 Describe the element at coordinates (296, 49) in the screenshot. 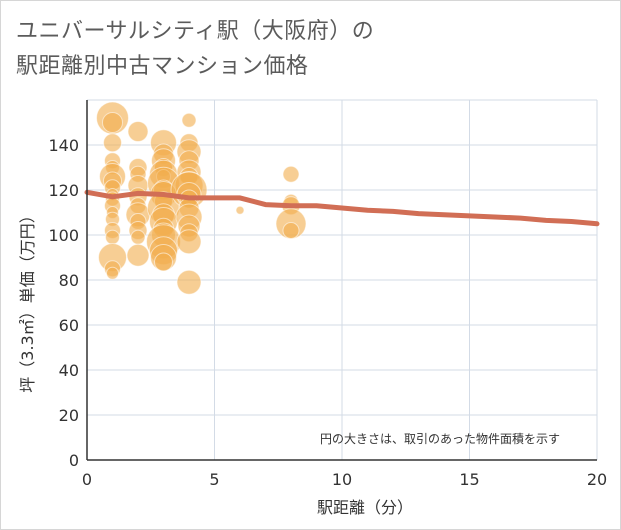

I see `chart-title: ユニバーサルシティ駅（大阪府）の 駅距離別中古マンション価格` at that location.